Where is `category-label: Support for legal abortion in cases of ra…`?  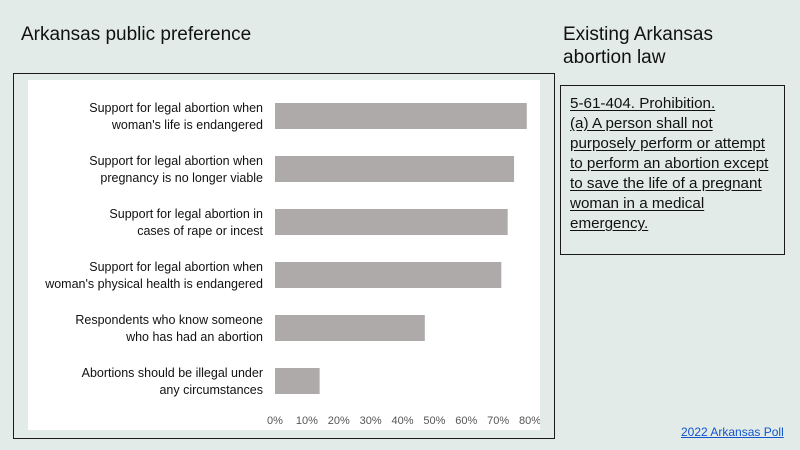
category-label: Support for legal abortion in cases of ra… is located at coordinates (186, 222).